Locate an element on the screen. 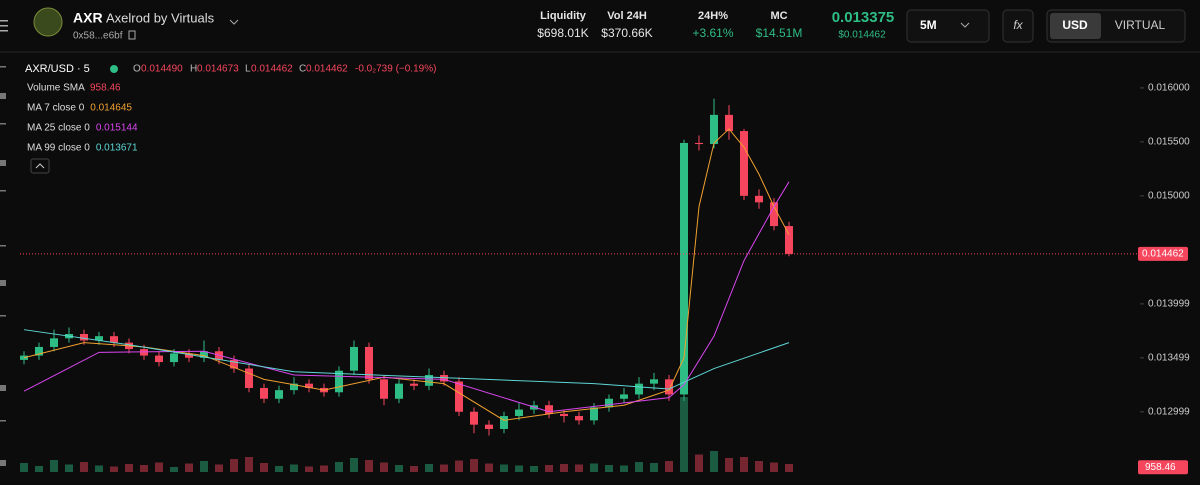 Image resolution: width=1200 pixels, height=485 pixels. legend-name: MA 99 close 0 is located at coordinates (58, 148).